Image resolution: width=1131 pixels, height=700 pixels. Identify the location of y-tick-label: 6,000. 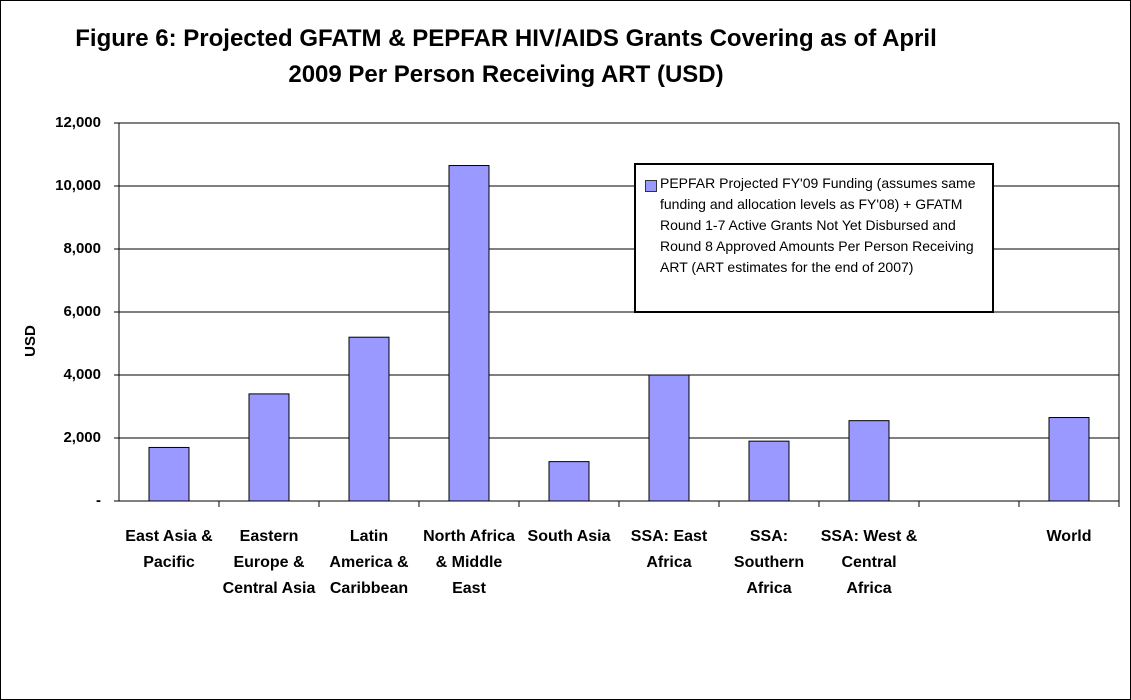
(82, 311).